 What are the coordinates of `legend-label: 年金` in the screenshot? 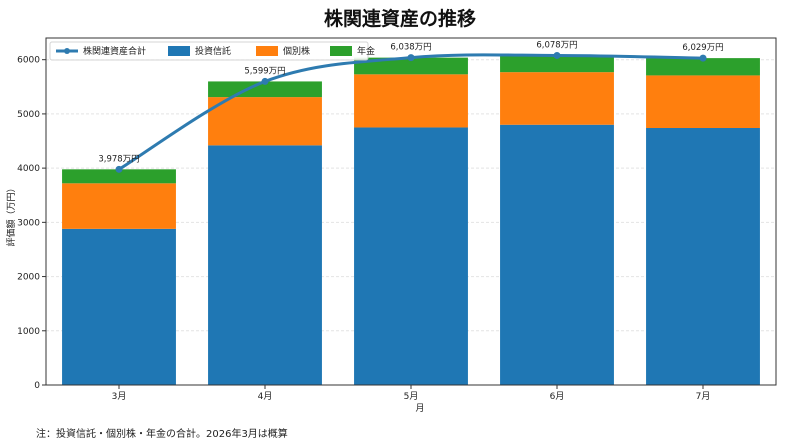 It's located at (366, 51).